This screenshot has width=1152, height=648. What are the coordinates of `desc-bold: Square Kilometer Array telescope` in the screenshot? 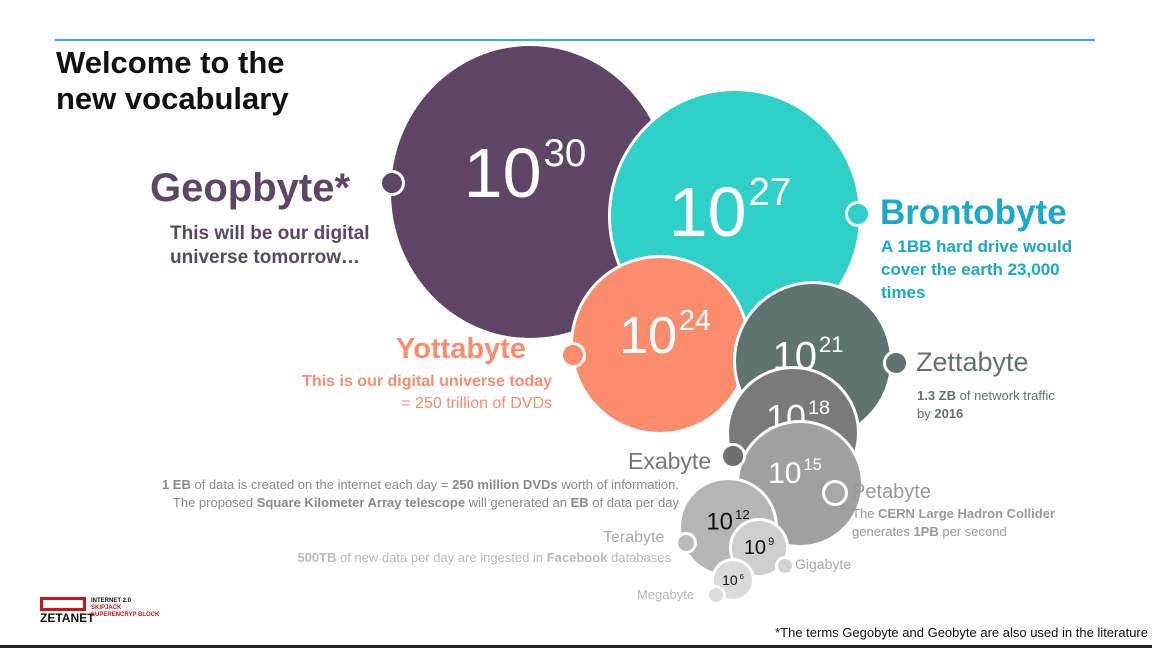 It's located at (361, 502).